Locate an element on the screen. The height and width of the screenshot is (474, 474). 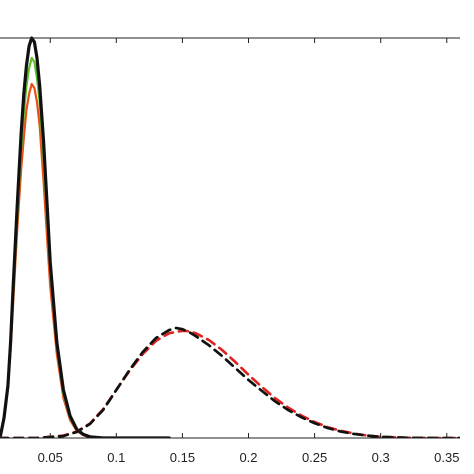
x-tick-label: 0.1 is located at coordinates (116, 457).